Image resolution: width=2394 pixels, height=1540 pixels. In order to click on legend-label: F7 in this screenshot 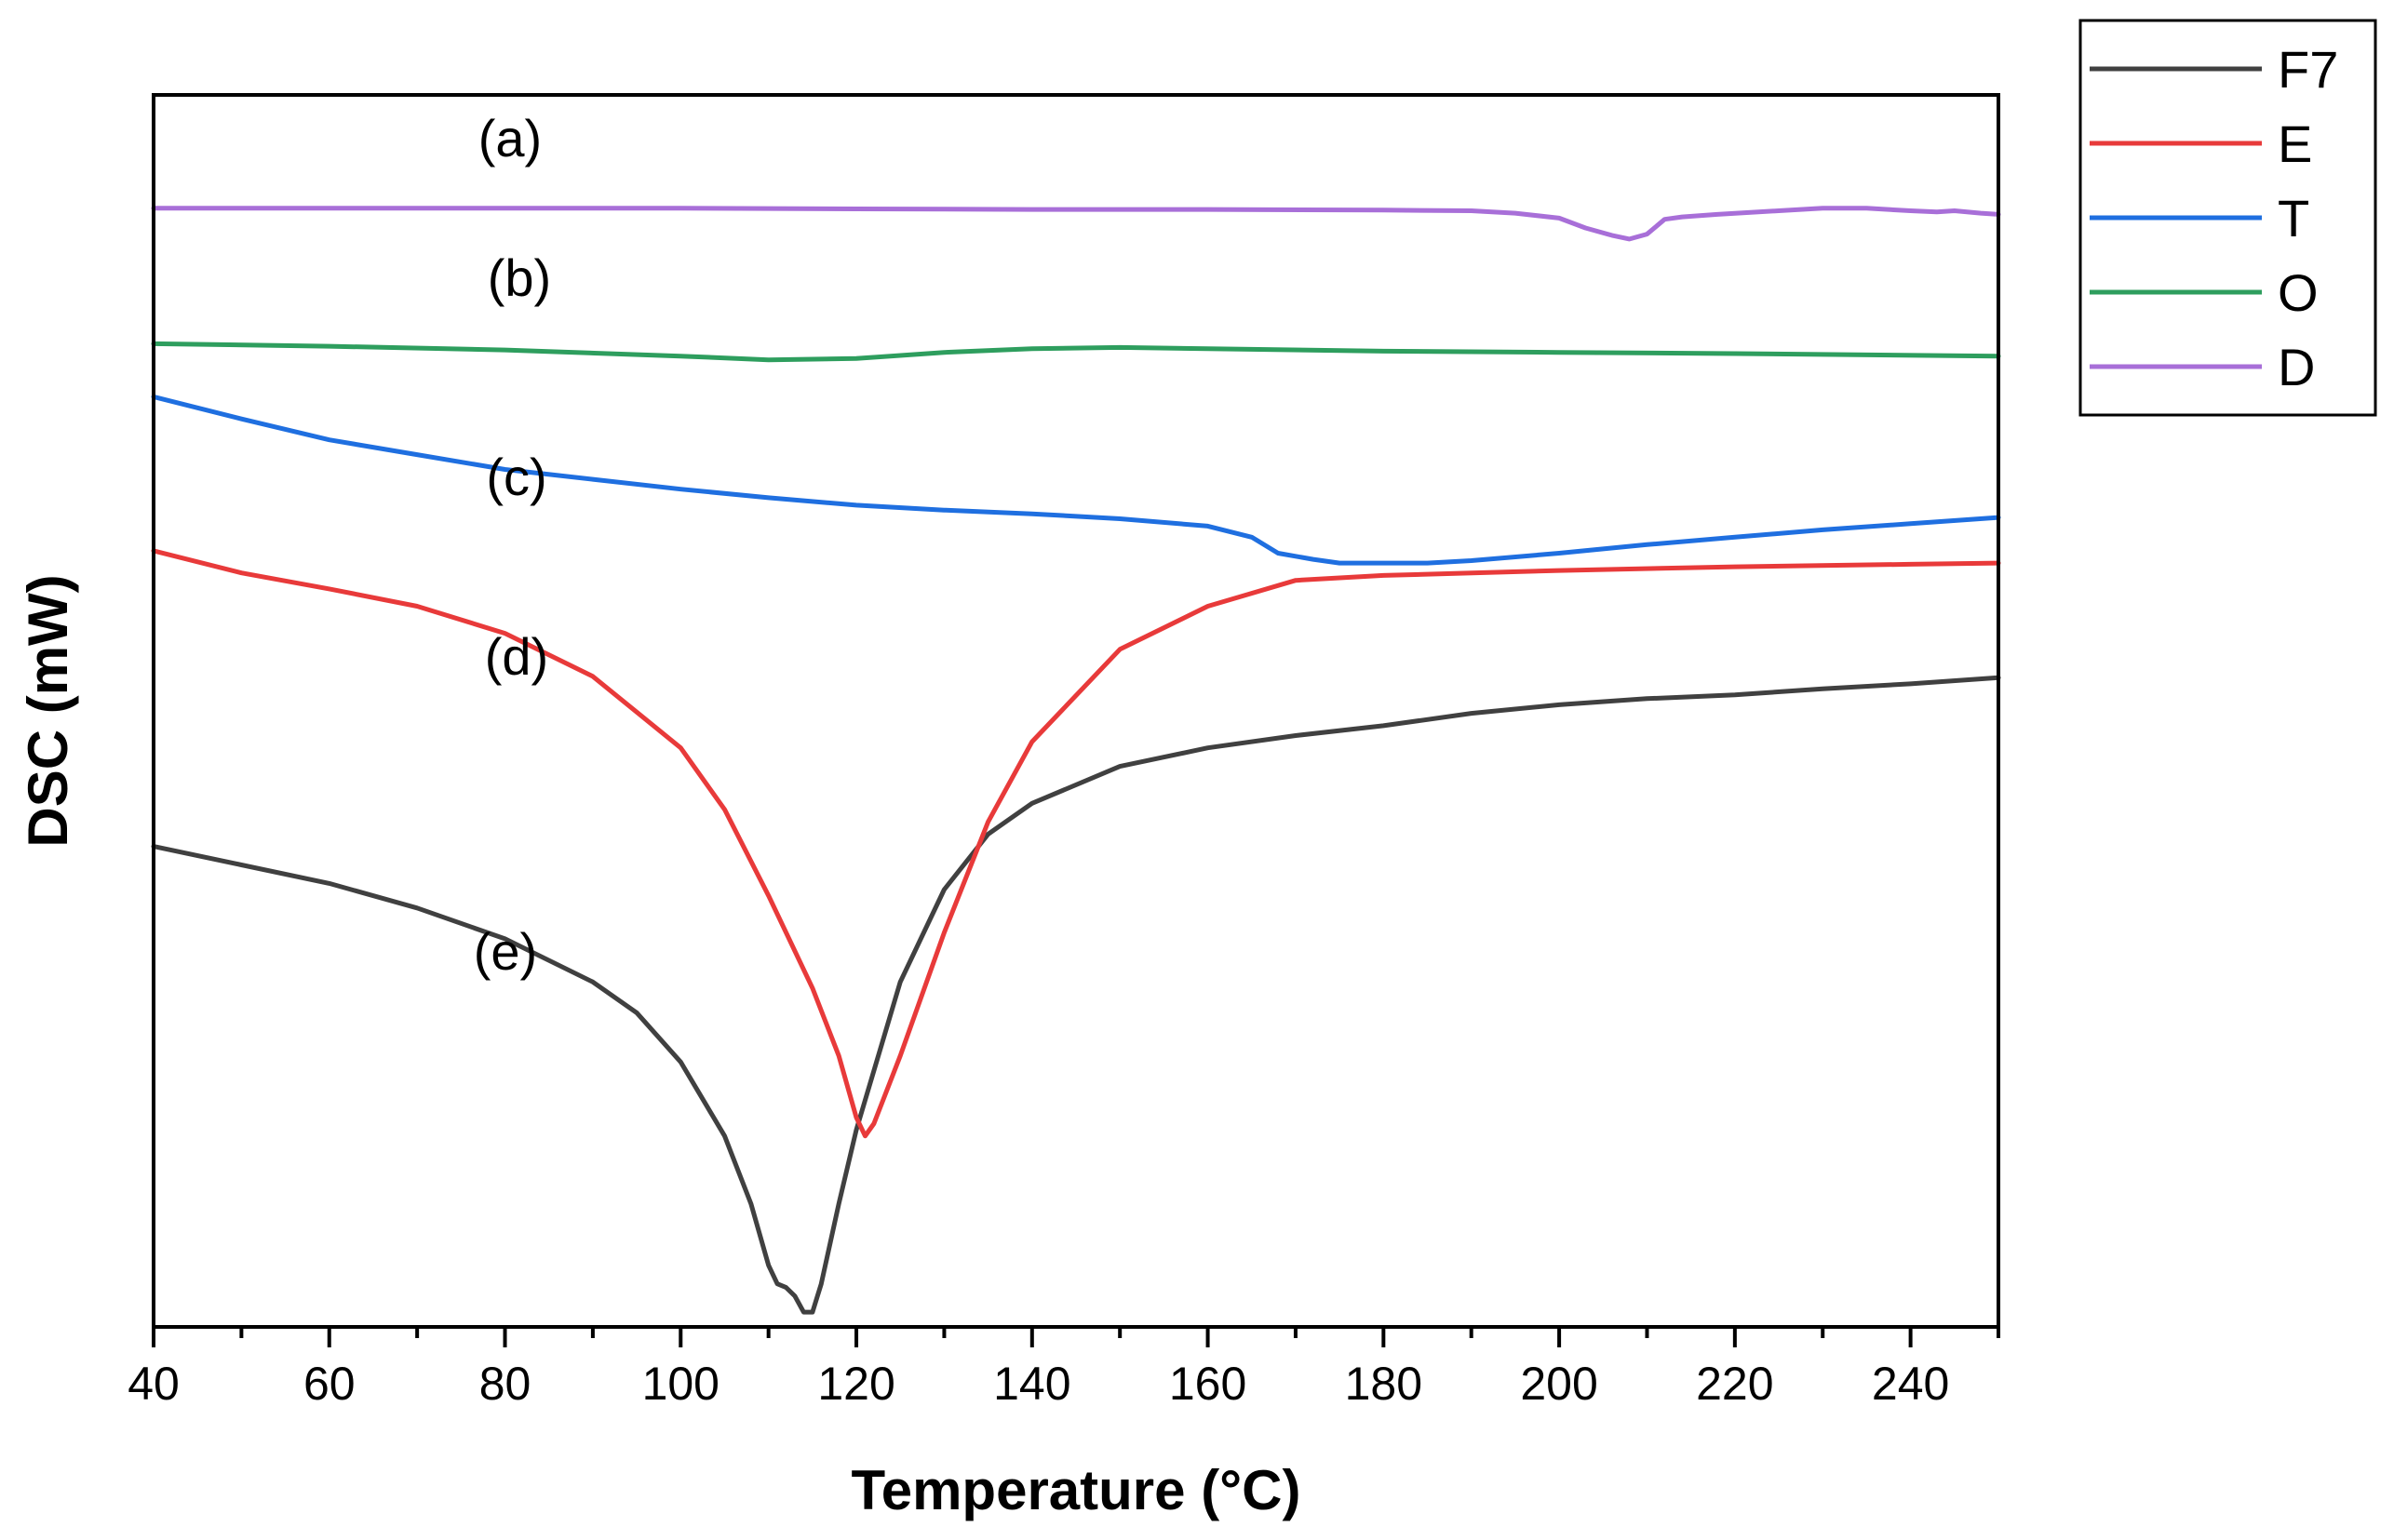, I will do `click(2308, 70)`.